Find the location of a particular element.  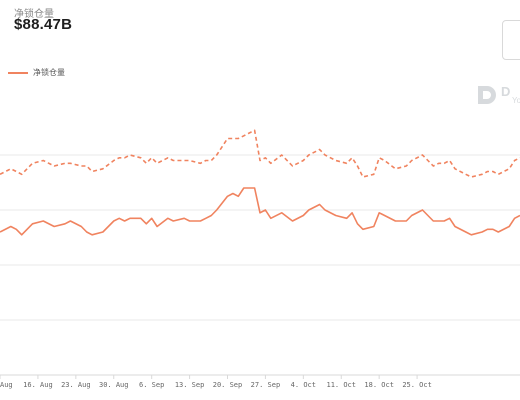

x-tick-label: 27. Sep is located at coordinates (266, 385).